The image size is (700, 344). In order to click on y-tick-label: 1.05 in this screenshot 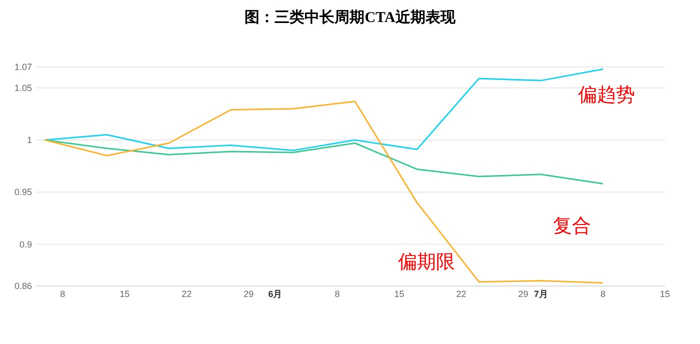, I will do `click(23, 87)`.